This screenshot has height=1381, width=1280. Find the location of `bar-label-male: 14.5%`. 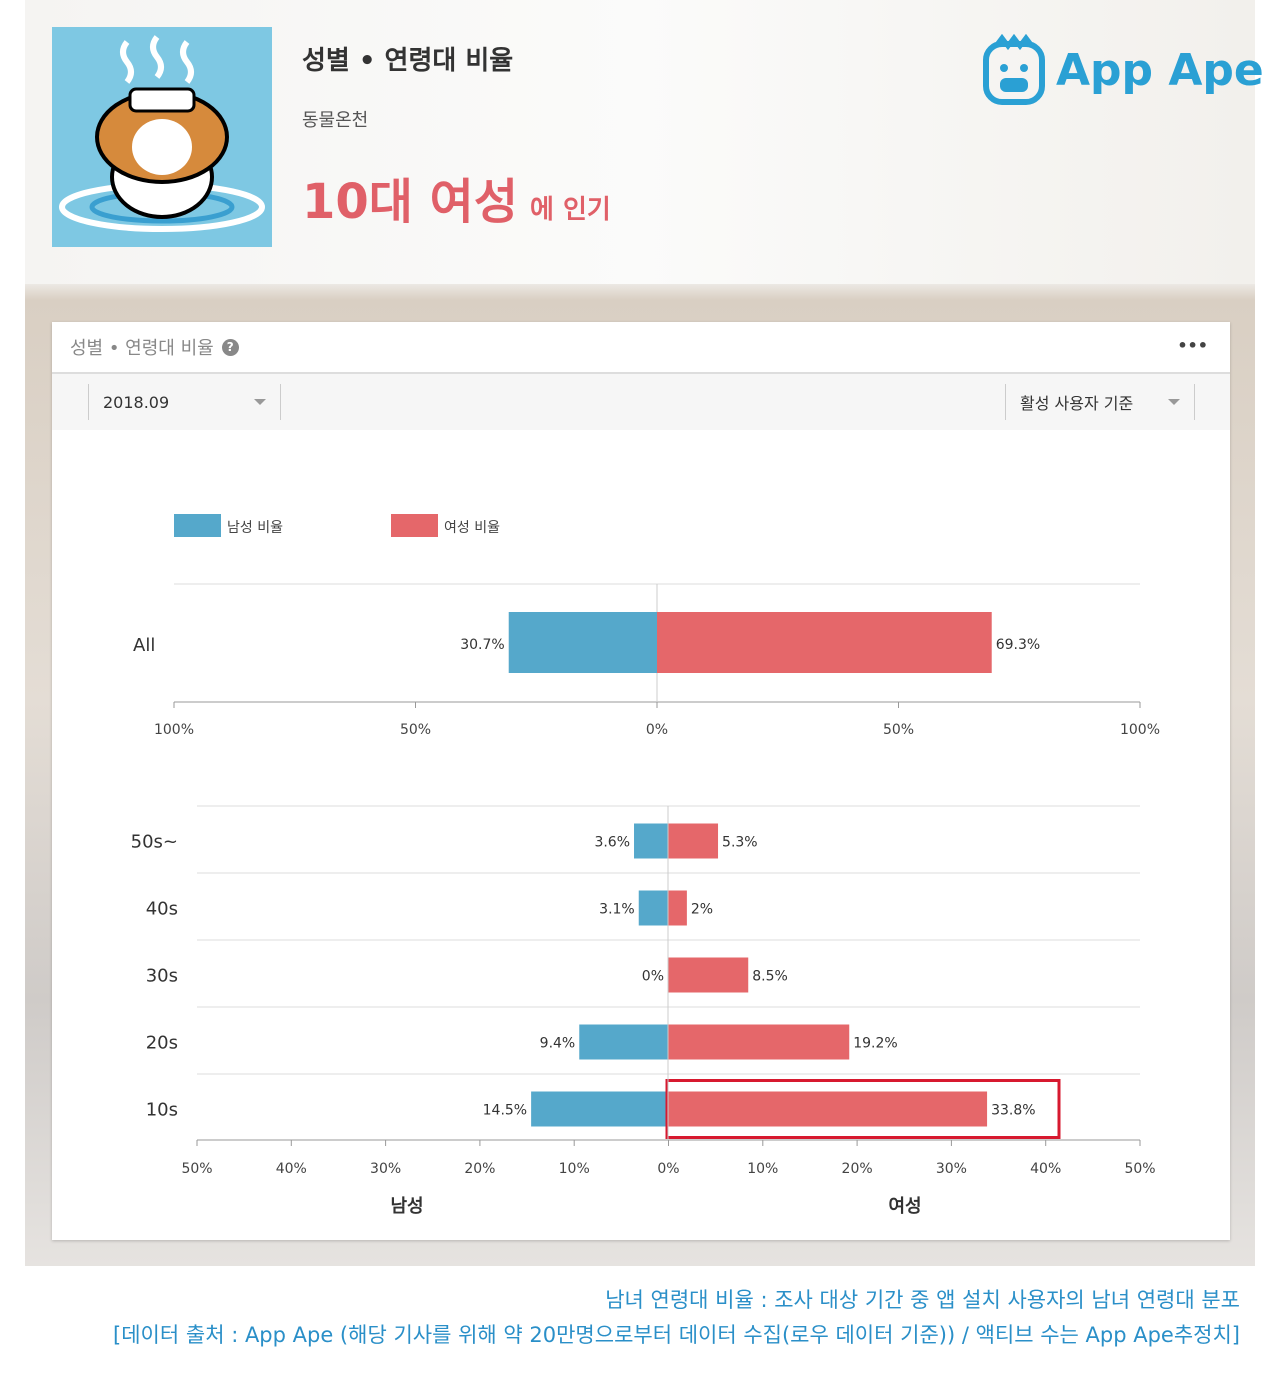

bar-label-male: 14.5% is located at coordinates (505, 1111).